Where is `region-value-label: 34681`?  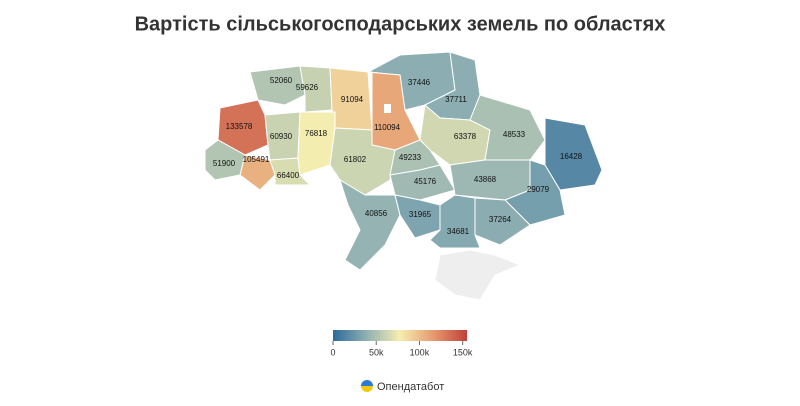 region-value-label: 34681 is located at coordinates (458, 231).